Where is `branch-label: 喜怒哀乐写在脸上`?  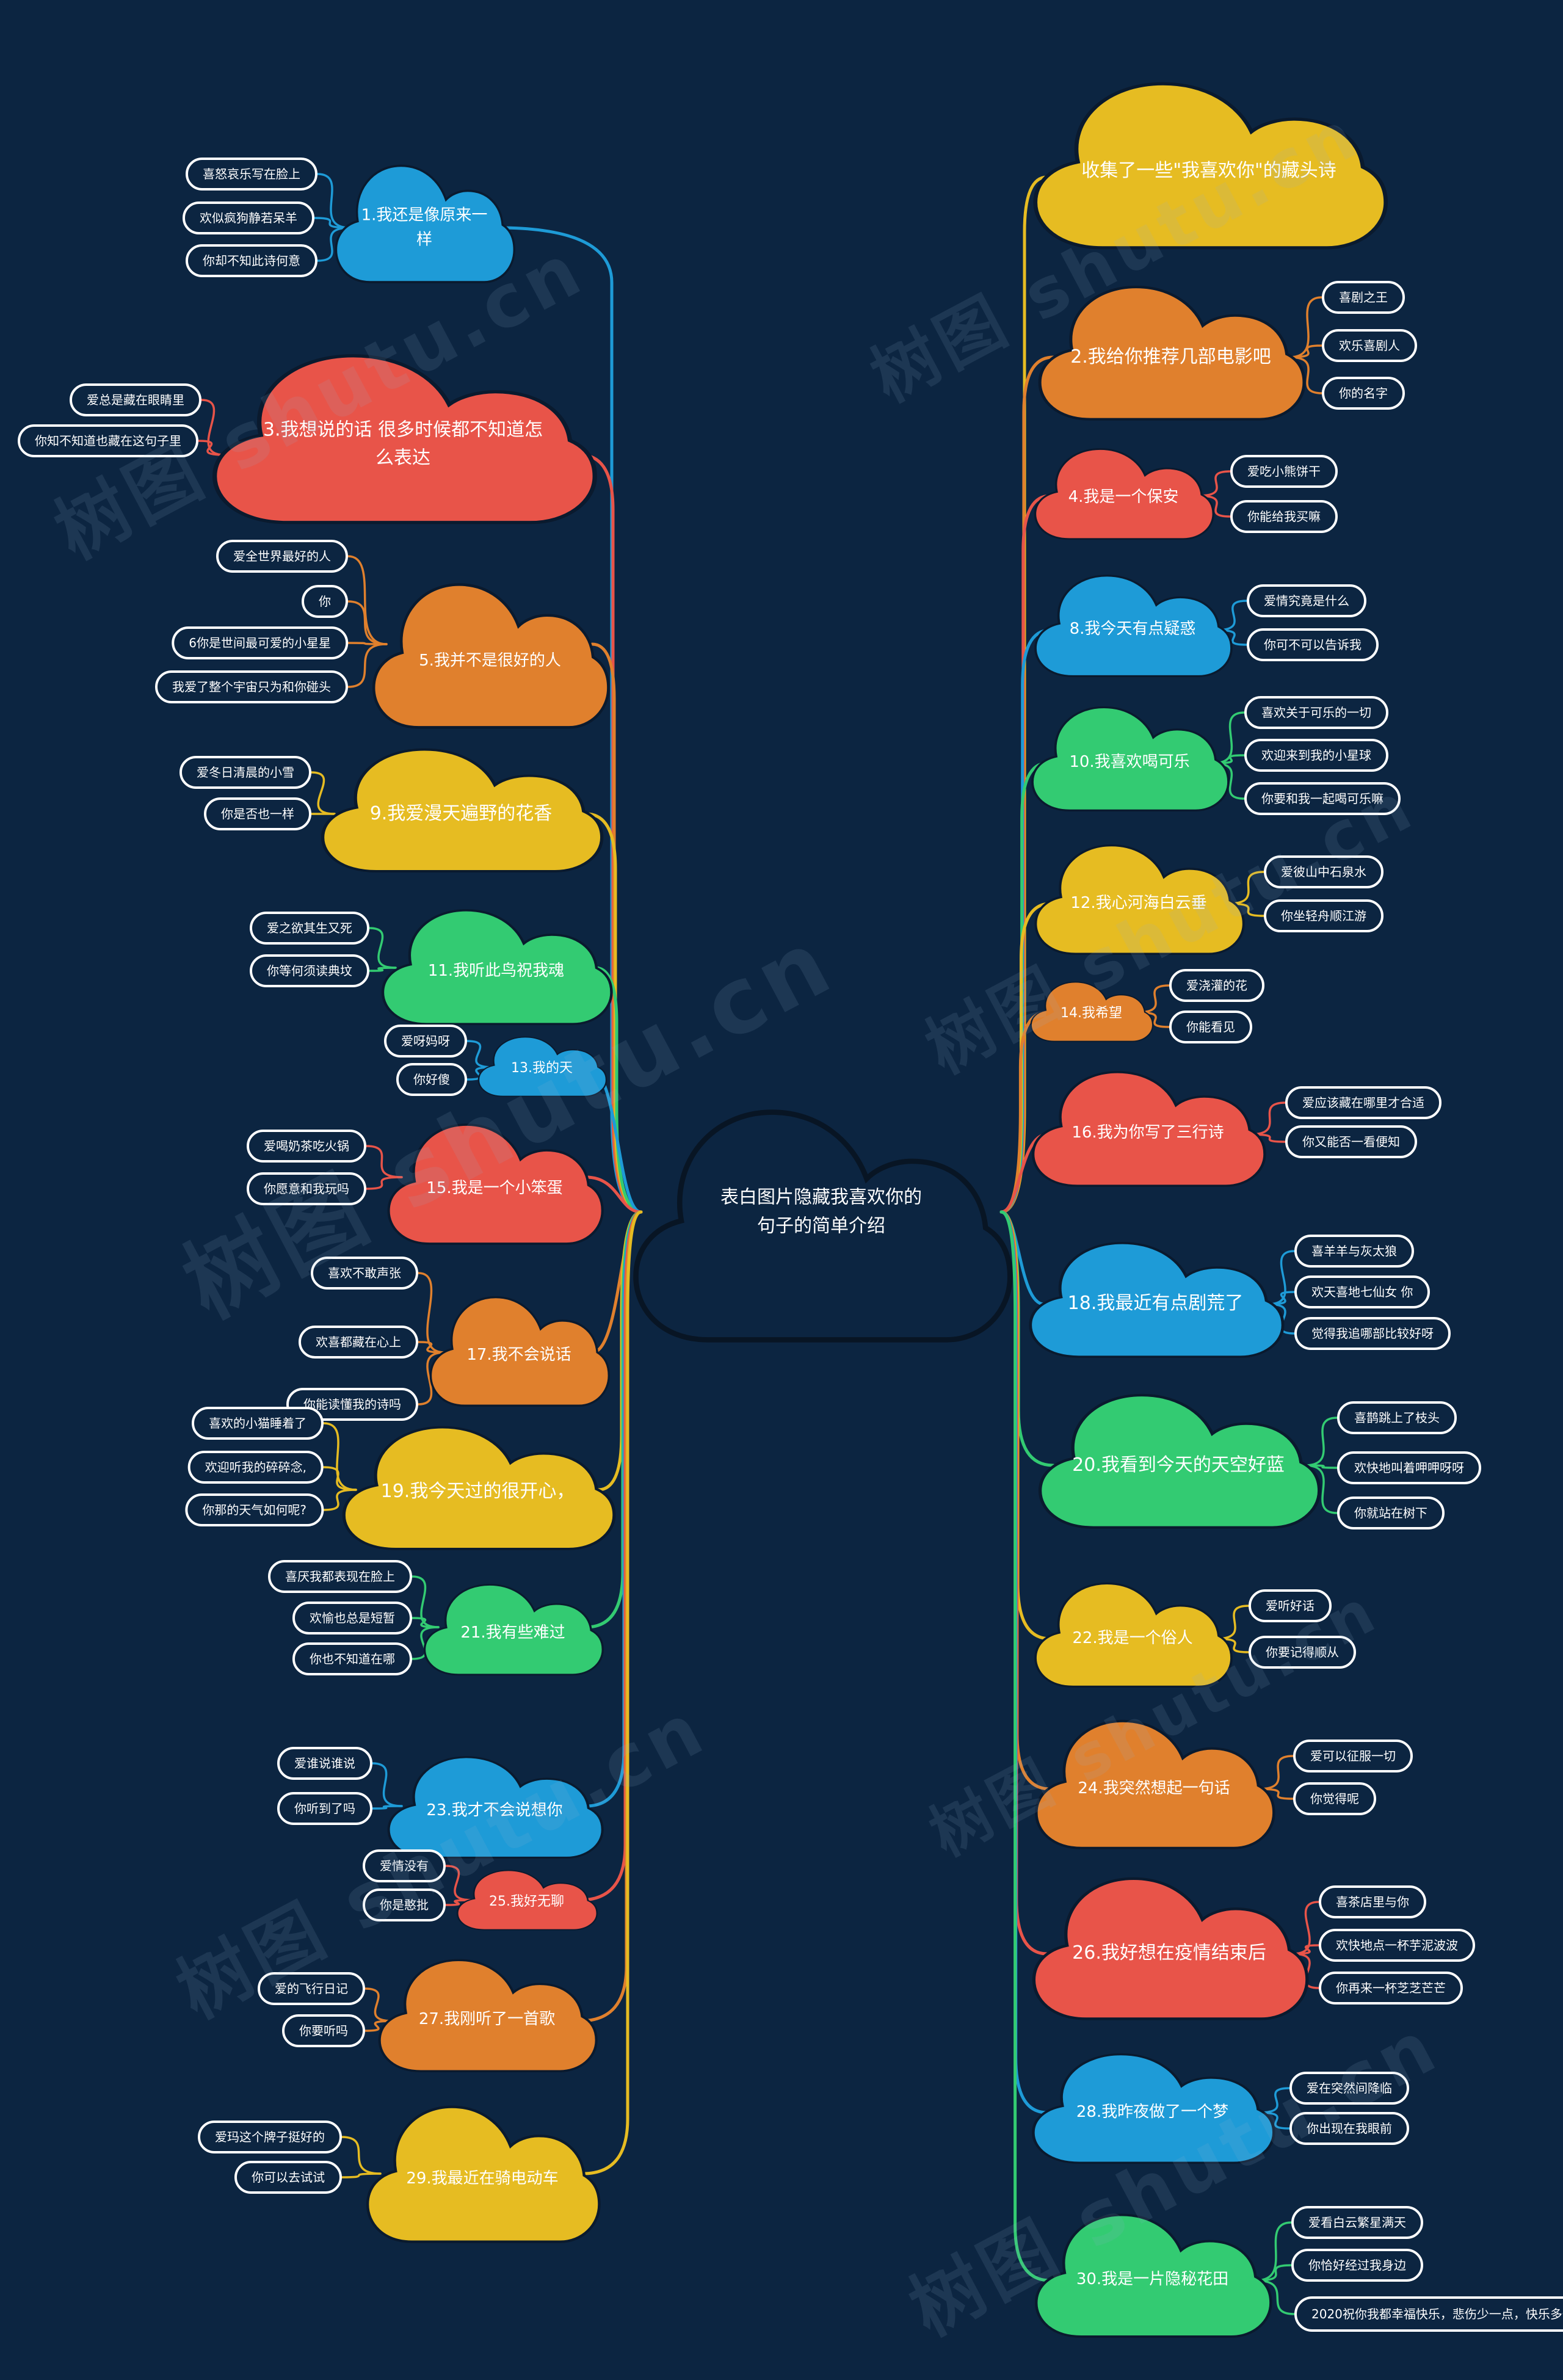 branch-label: 喜怒哀乐写在脸上 is located at coordinates (252, 174).